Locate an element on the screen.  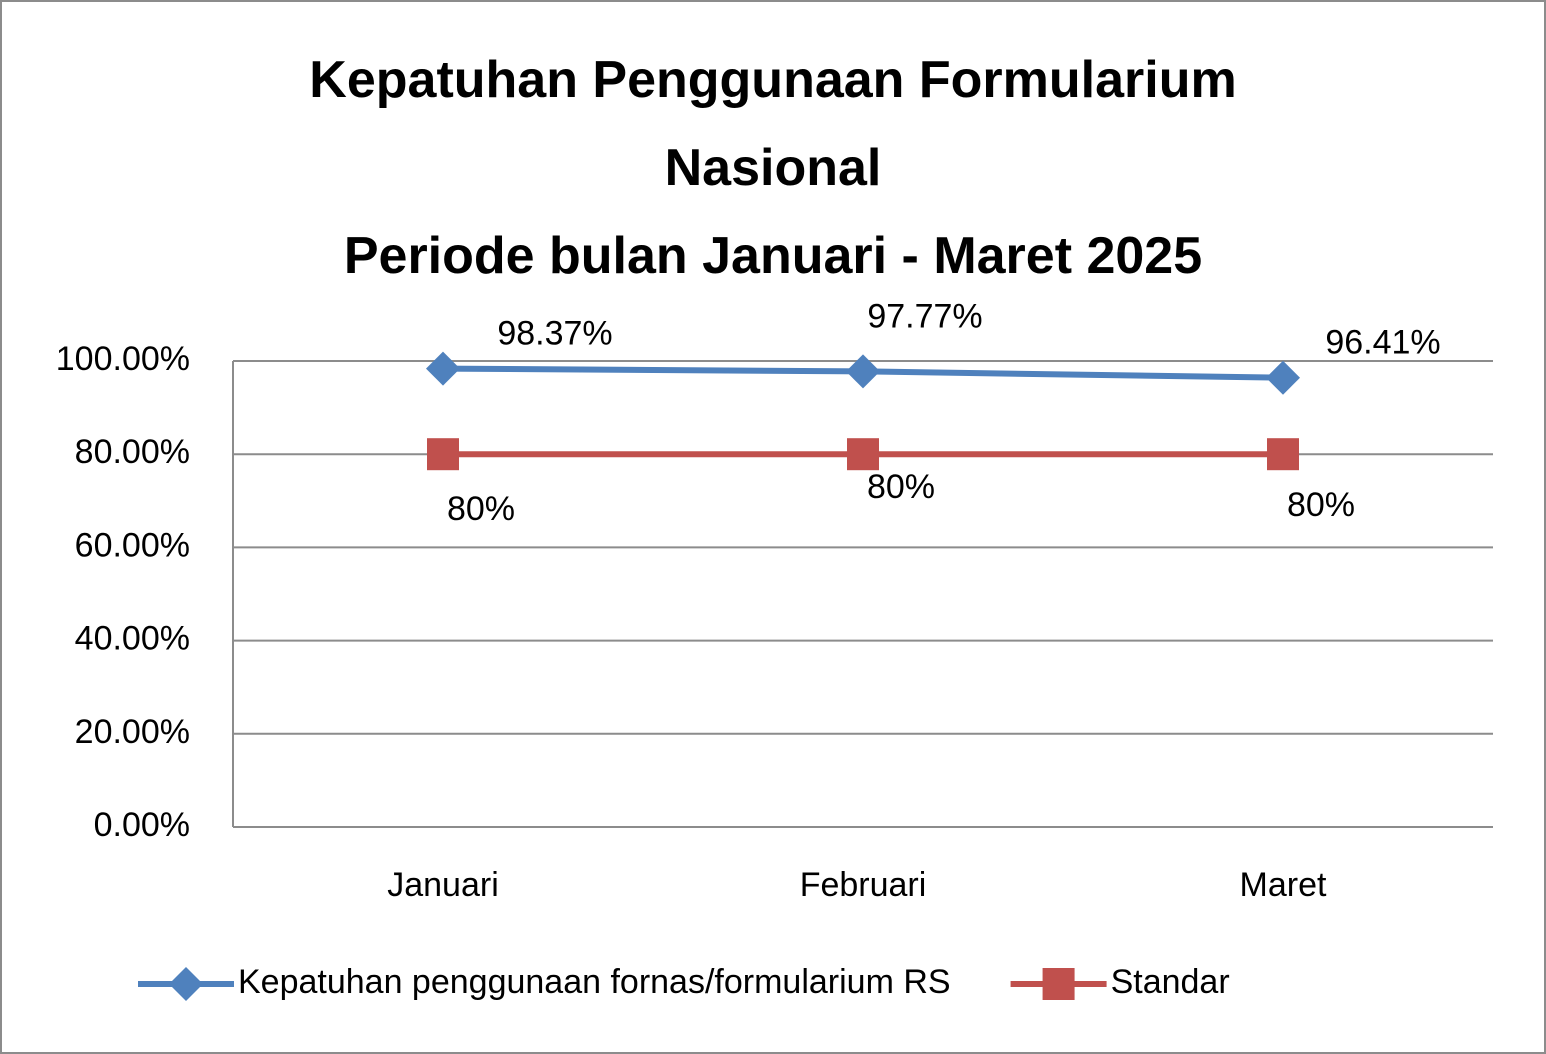
data-label: 97.77% is located at coordinates (924, 316).